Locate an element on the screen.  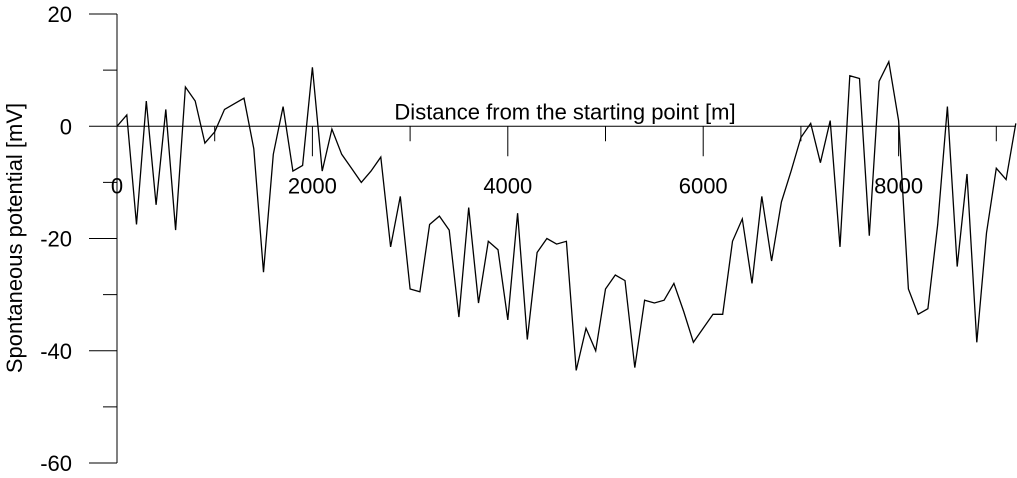
y-tick-labels: 20 0 -20 -40 -60 is located at coordinates (56, 239).